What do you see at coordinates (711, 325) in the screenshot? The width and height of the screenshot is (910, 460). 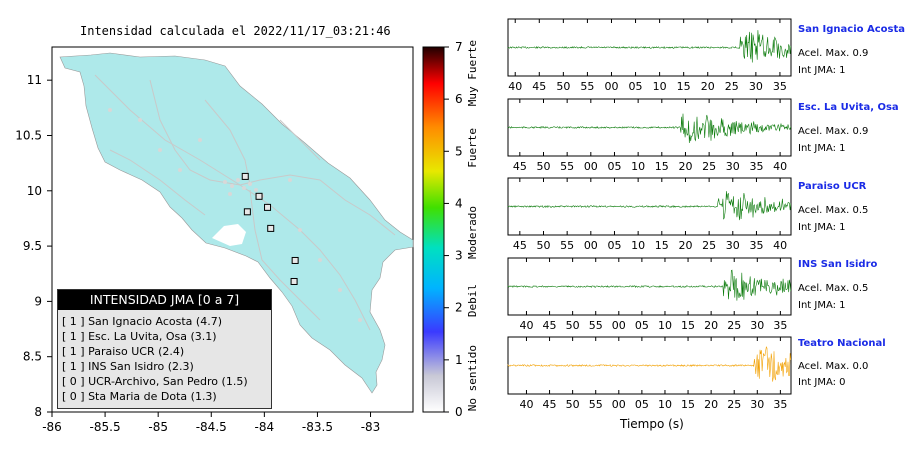 I see `wave-tick-label: 20` at bounding box center [711, 325].